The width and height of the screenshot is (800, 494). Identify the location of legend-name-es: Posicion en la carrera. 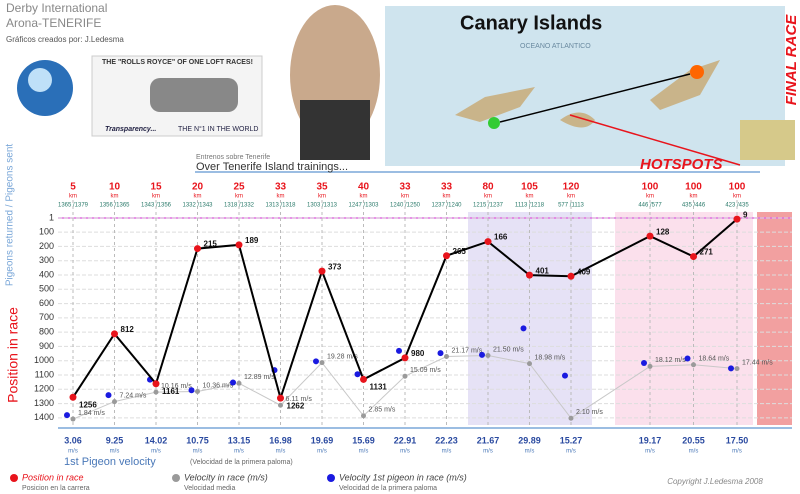
(56, 488).